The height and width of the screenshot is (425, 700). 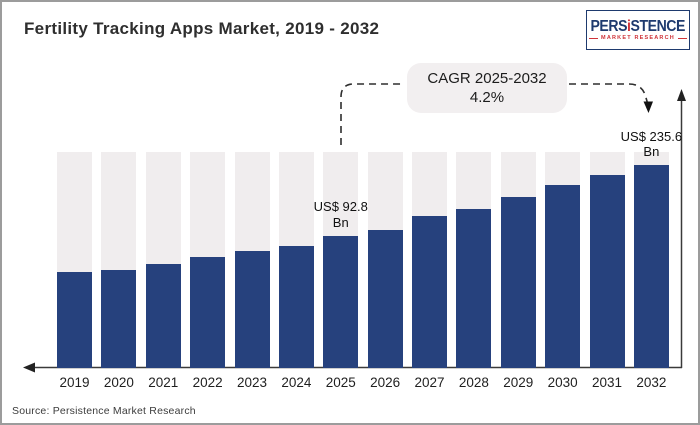 What do you see at coordinates (518, 382) in the screenshot?
I see `bar-year-label: 2029` at bounding box center [518, 382].